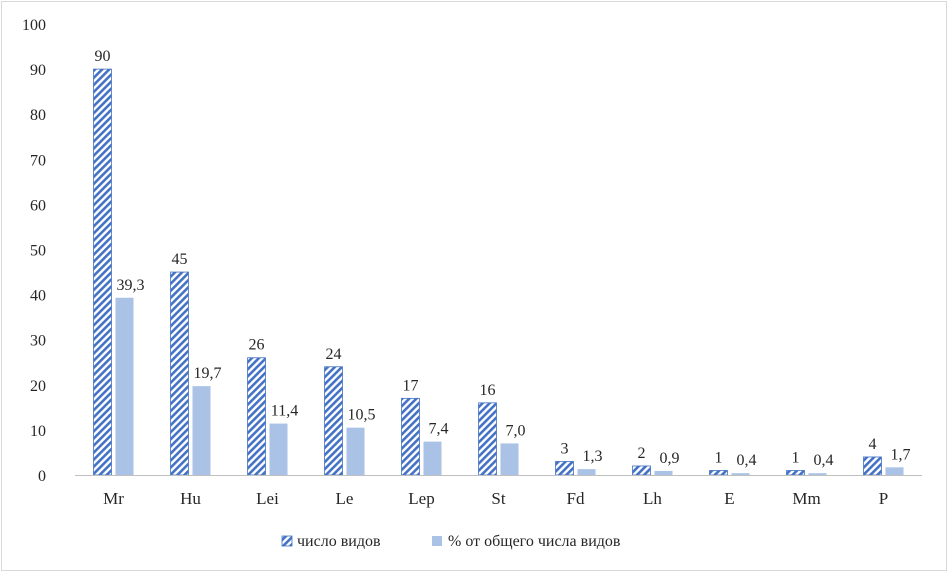 The image size is (950, 574). Describe the element at coordinates (34, 25) in the screenshot. I see `y-tick-label: 100` at that location.